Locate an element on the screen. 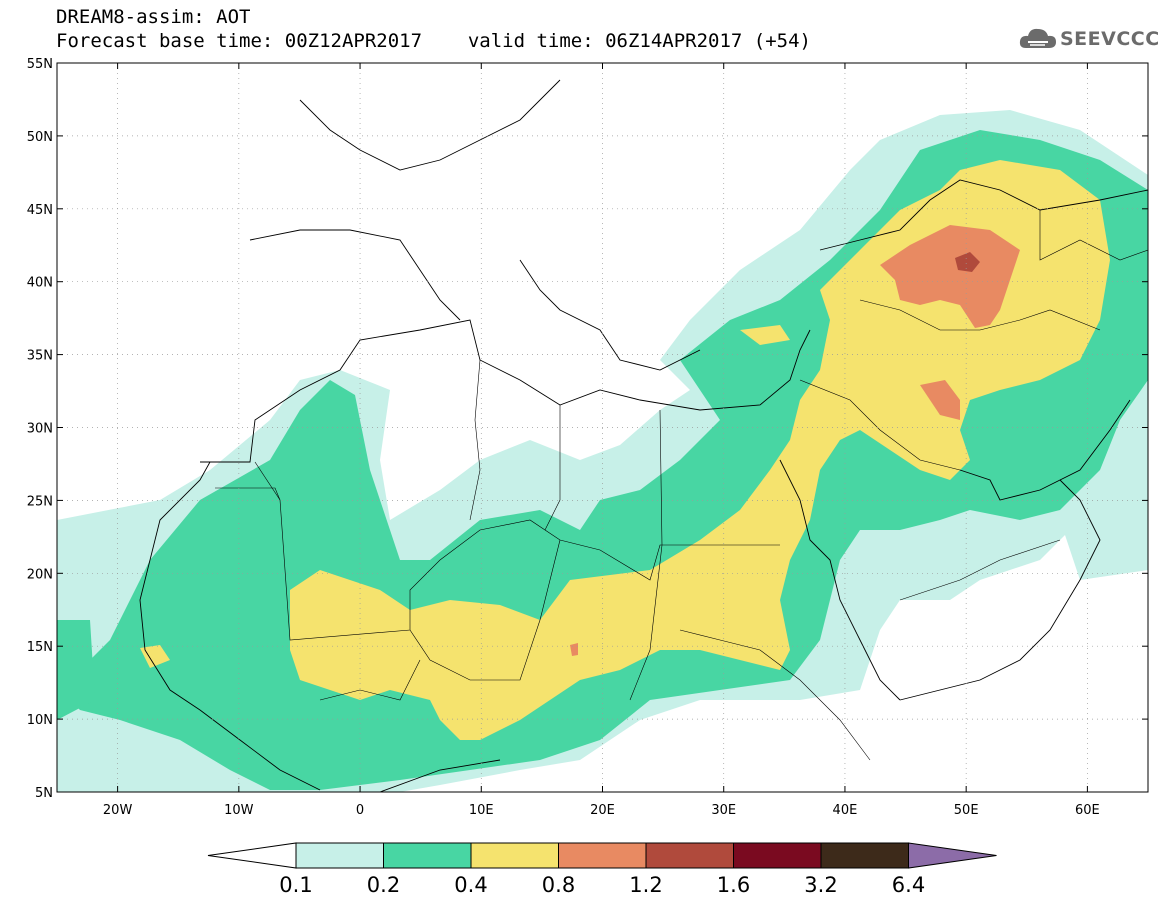  lat-label: 15N is located at coordinates (40, 647).